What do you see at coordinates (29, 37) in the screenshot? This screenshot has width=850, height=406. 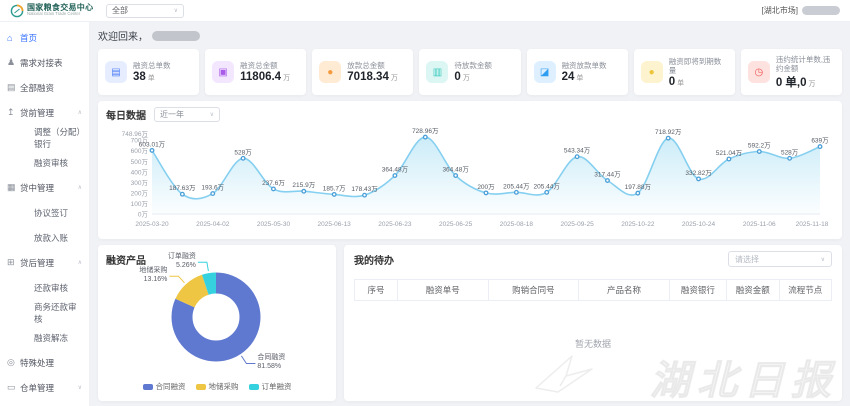 I see `sidebar-item-label: 首页` at bounding box center [29, 37].